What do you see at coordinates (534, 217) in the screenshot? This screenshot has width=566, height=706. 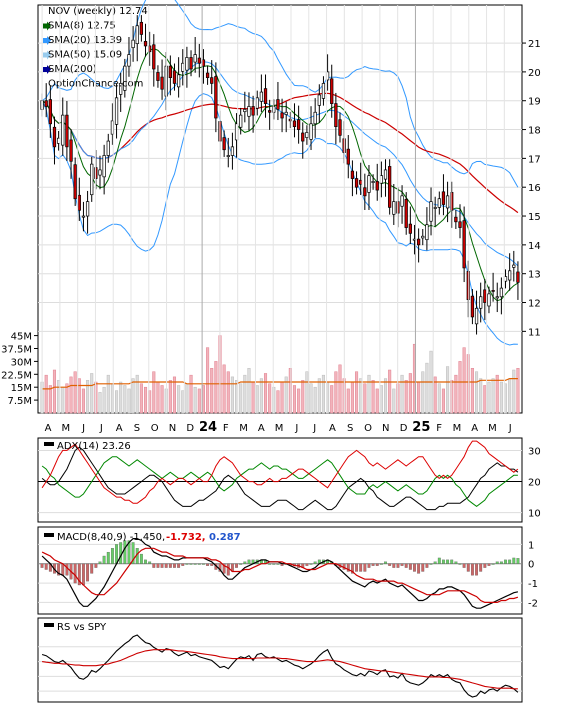 I see `price-tick-label: 15` at bounding box center [534, 217].